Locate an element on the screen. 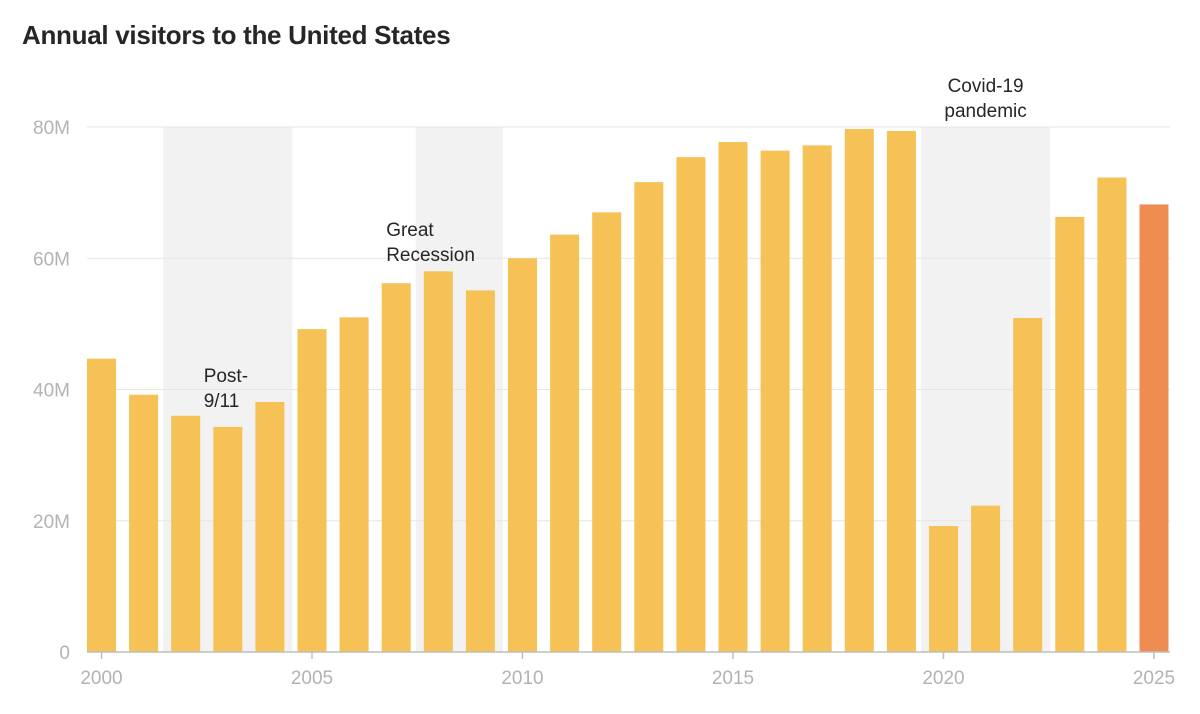 This screenshot has height=714, width=1200. x-tick-label: 2005 is located at coordinates (312, 678).